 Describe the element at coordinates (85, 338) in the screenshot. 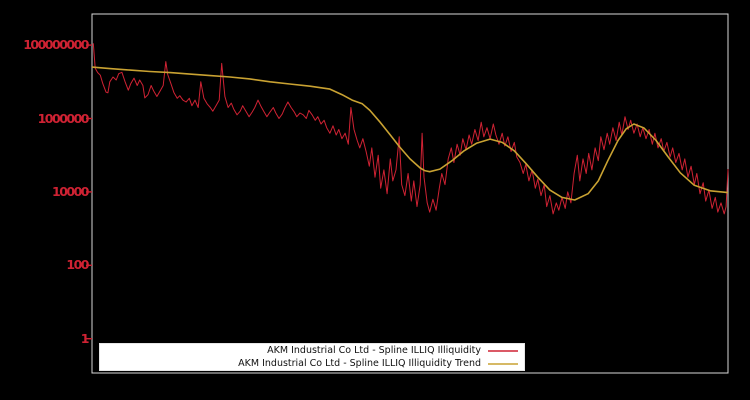

I see `y-tick-label: 1` at that location.